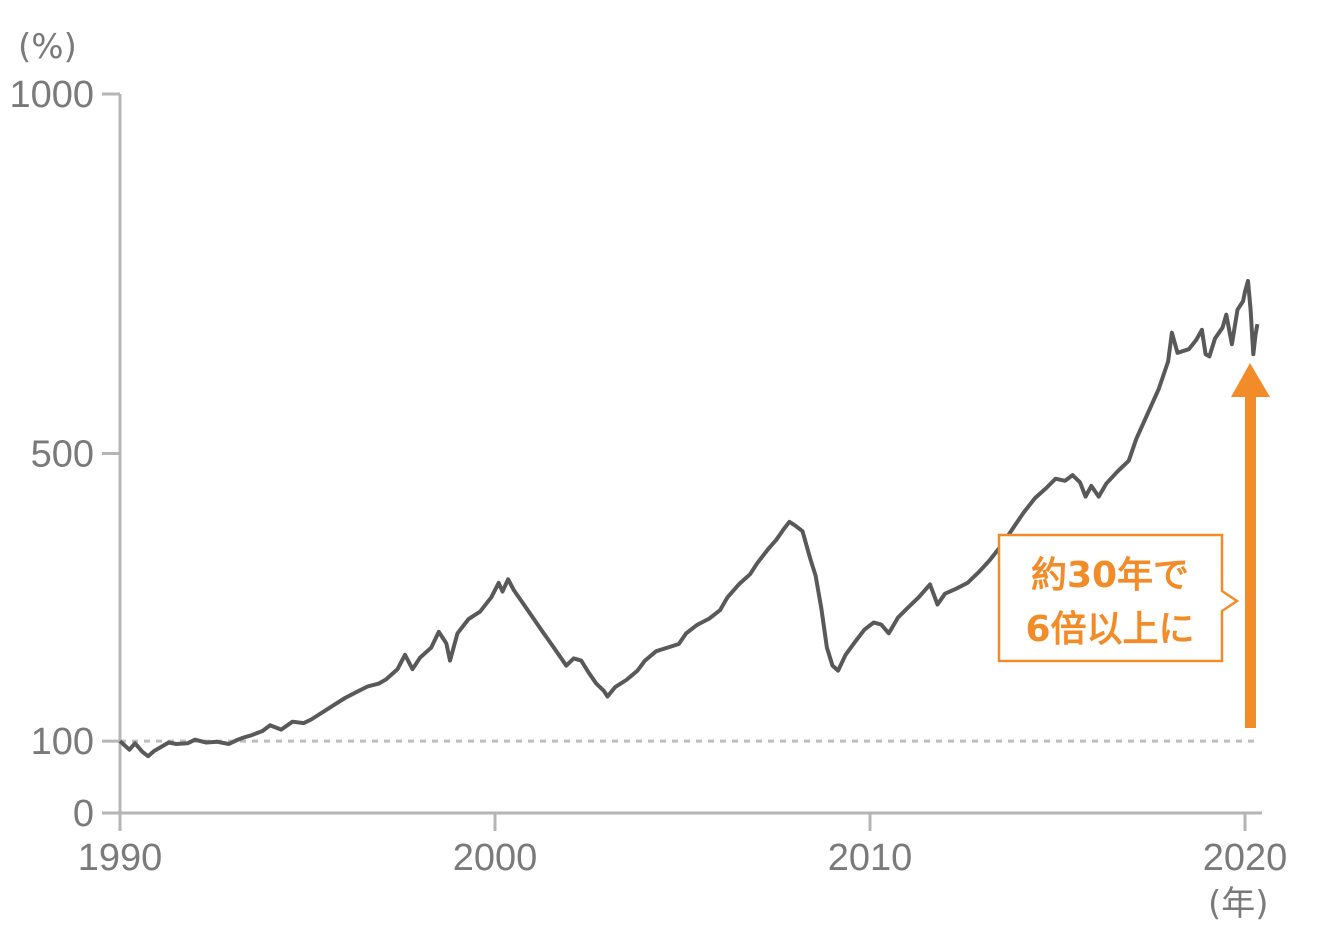 This screenshot has width=1320, height=940. What do you see at coordinates (1238, 904) in the screenshot?
I see `x-unit-label: (年)` at bounding box center [1238, 904].